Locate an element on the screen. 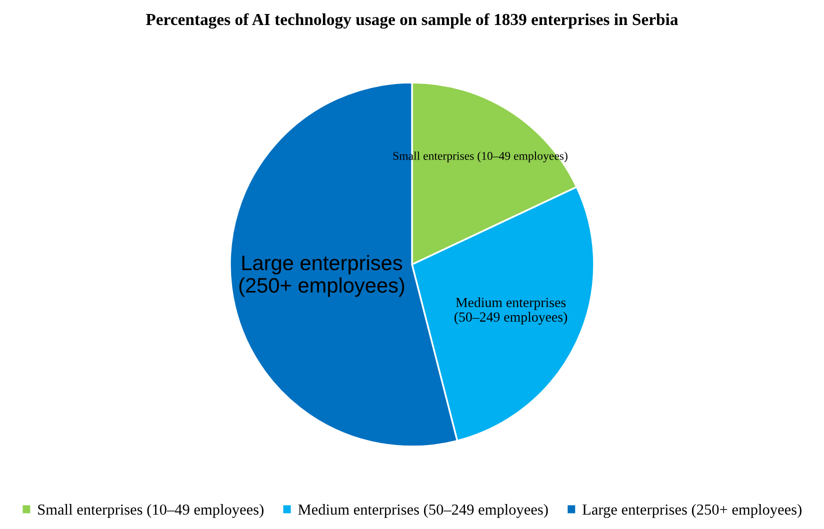  legend-label: Small enterprises (10–49 employees) is located at coordinates (151, 511).